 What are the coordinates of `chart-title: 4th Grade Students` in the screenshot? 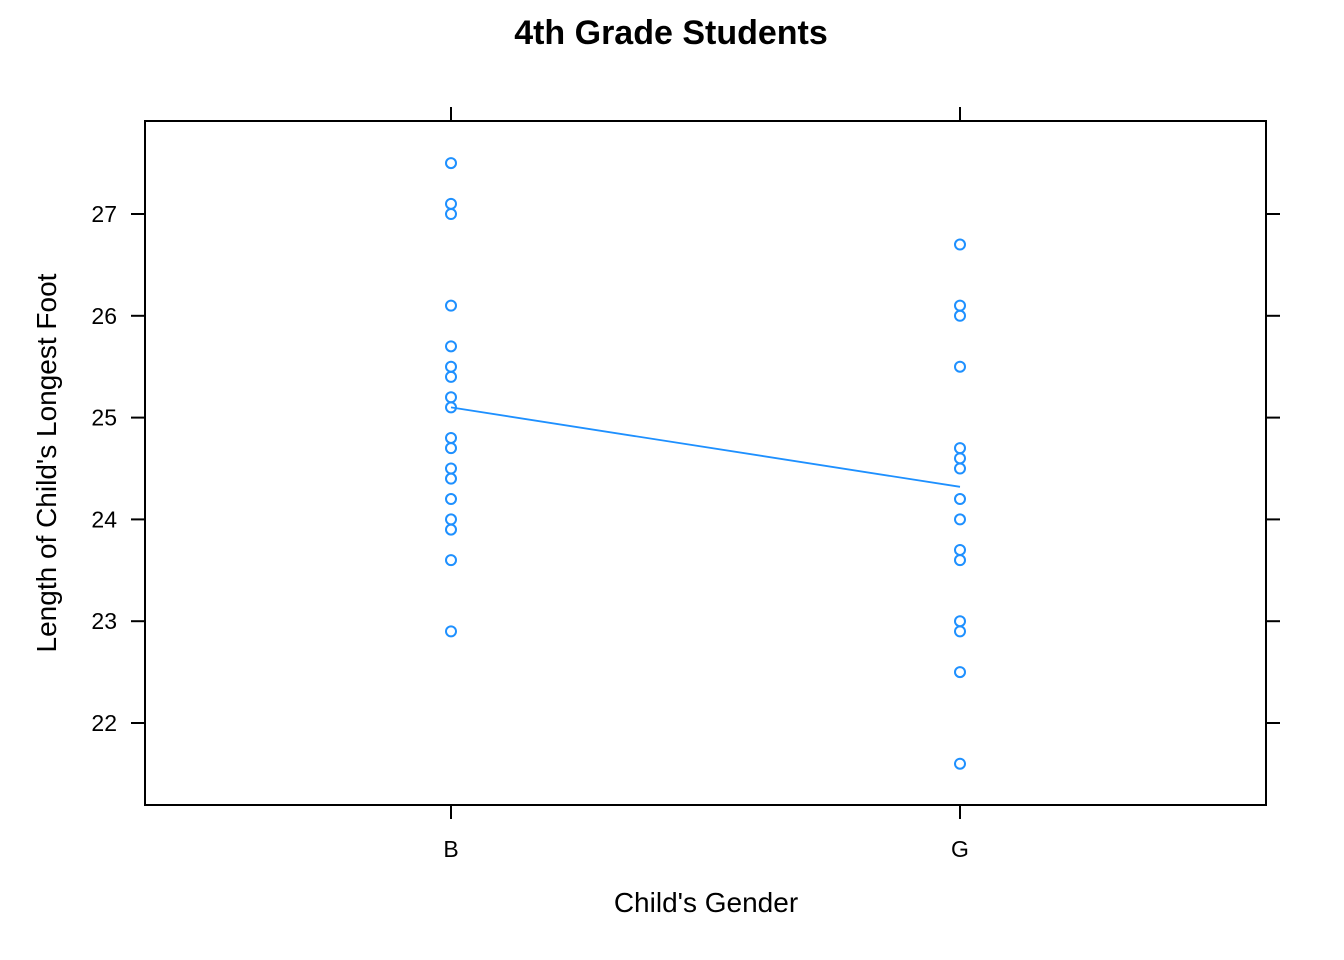 It's located at (671, 33).